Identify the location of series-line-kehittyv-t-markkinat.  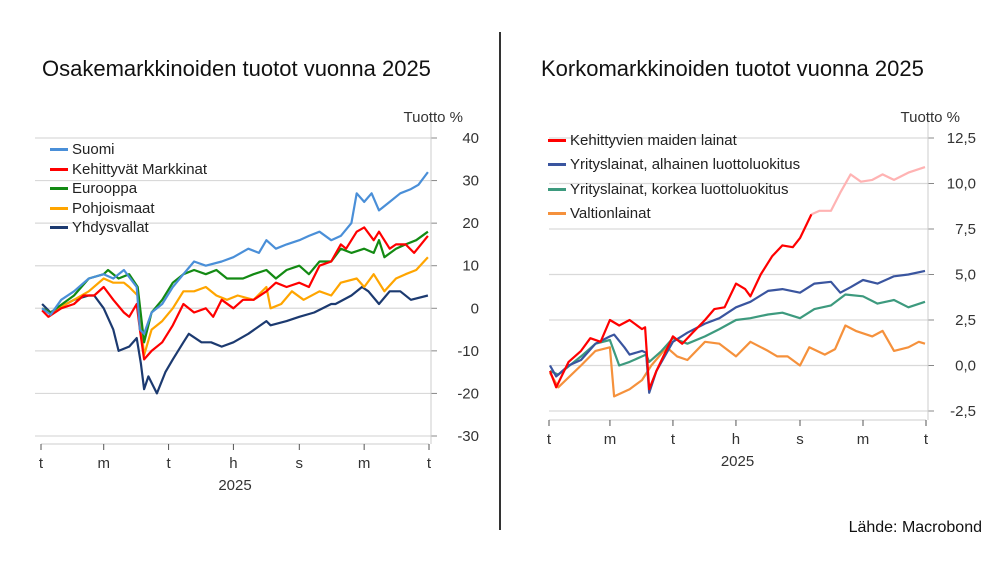
(235, 293).